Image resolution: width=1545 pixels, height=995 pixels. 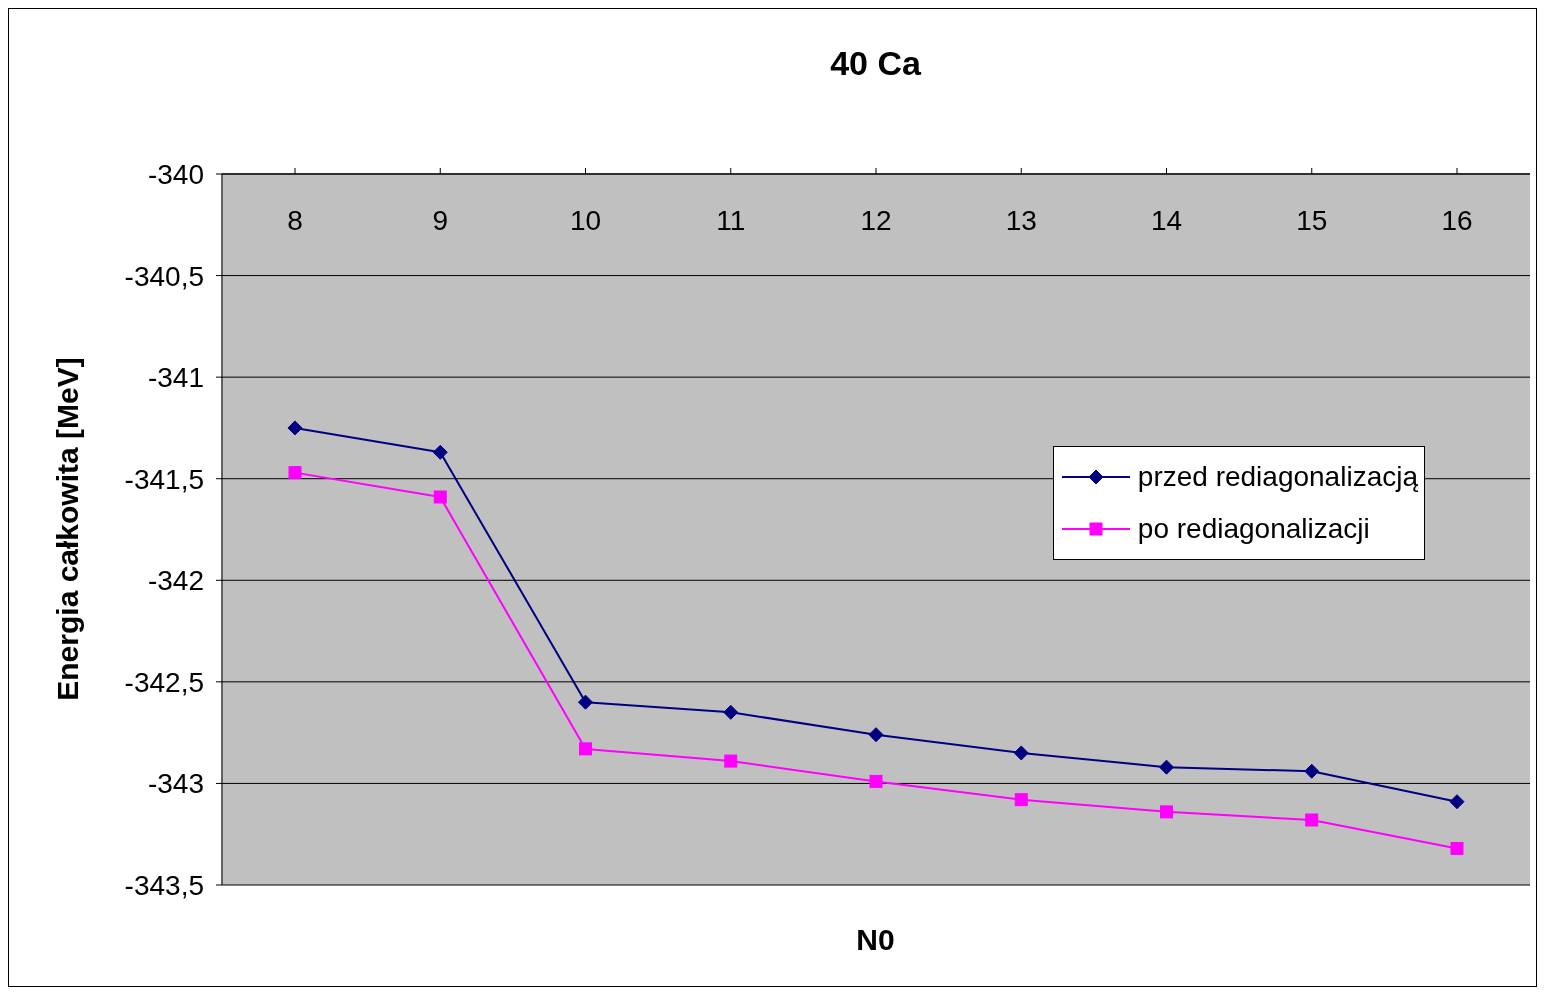 What do you see at coordinates (585, 220) in the screenshot?
I see `x-tick-label: 10` at bounding box center [585, 220].